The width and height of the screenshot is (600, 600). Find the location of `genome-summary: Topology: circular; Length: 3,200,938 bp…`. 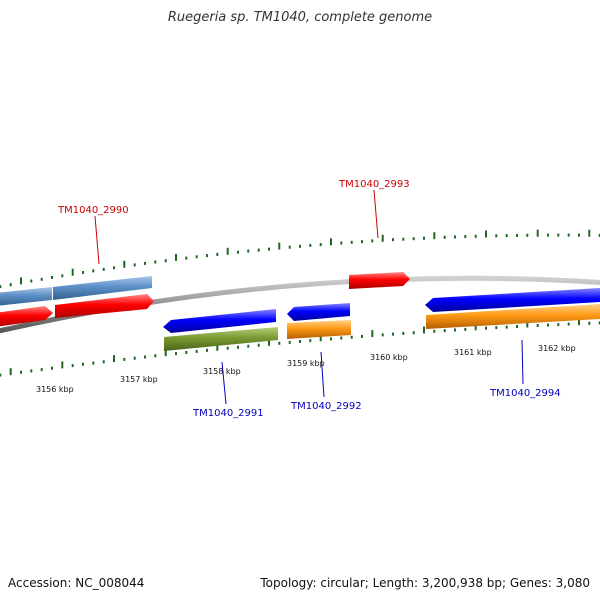

genome-summary: Topology: circular; Length: 3,200,938 bp… is located at coordinates (425, 583).